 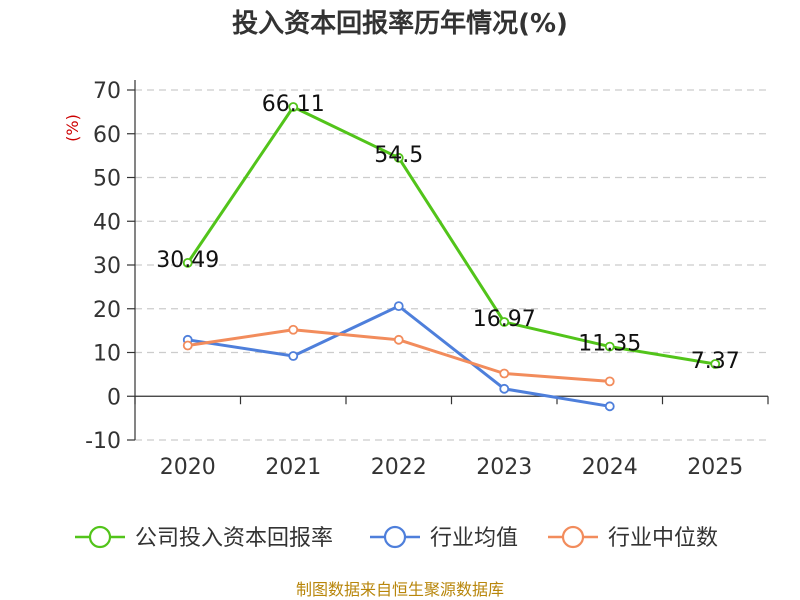 I want to click on x-tick-label-2025: 2025, so click(x=715, y=467).